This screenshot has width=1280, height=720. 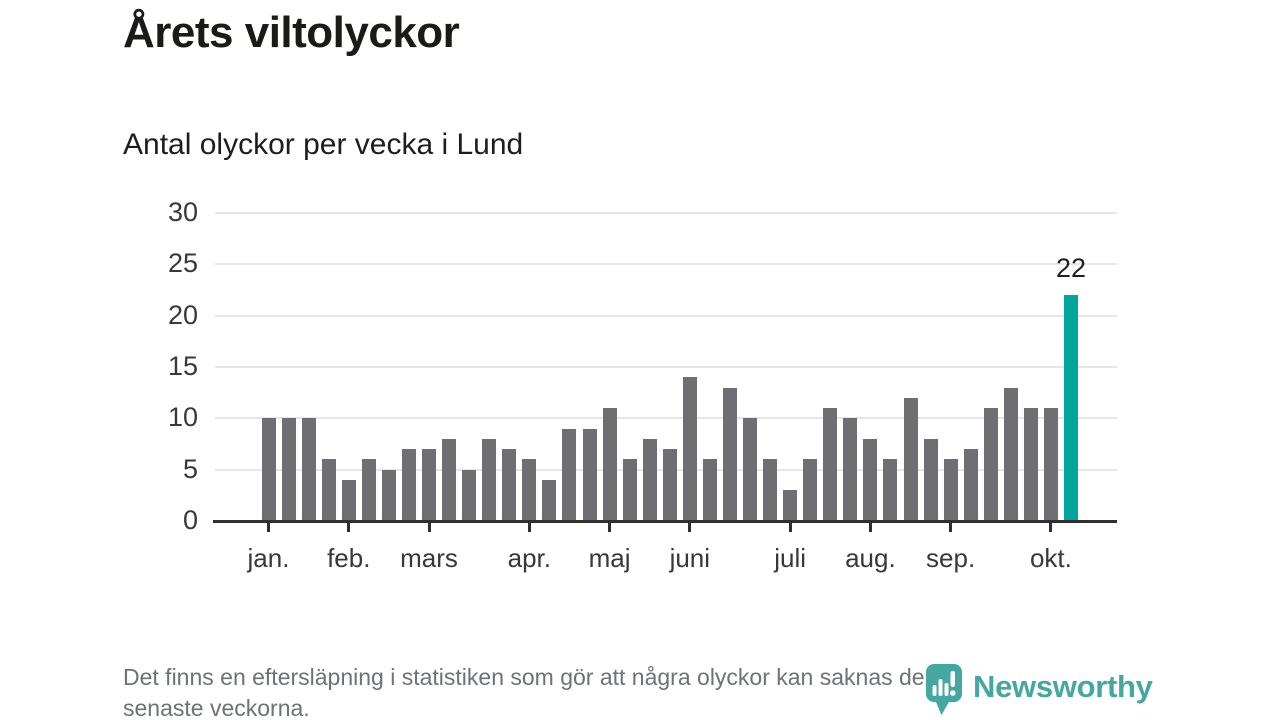 I want to click on x-axis-month-label: aug., so click(x=870, y=558).